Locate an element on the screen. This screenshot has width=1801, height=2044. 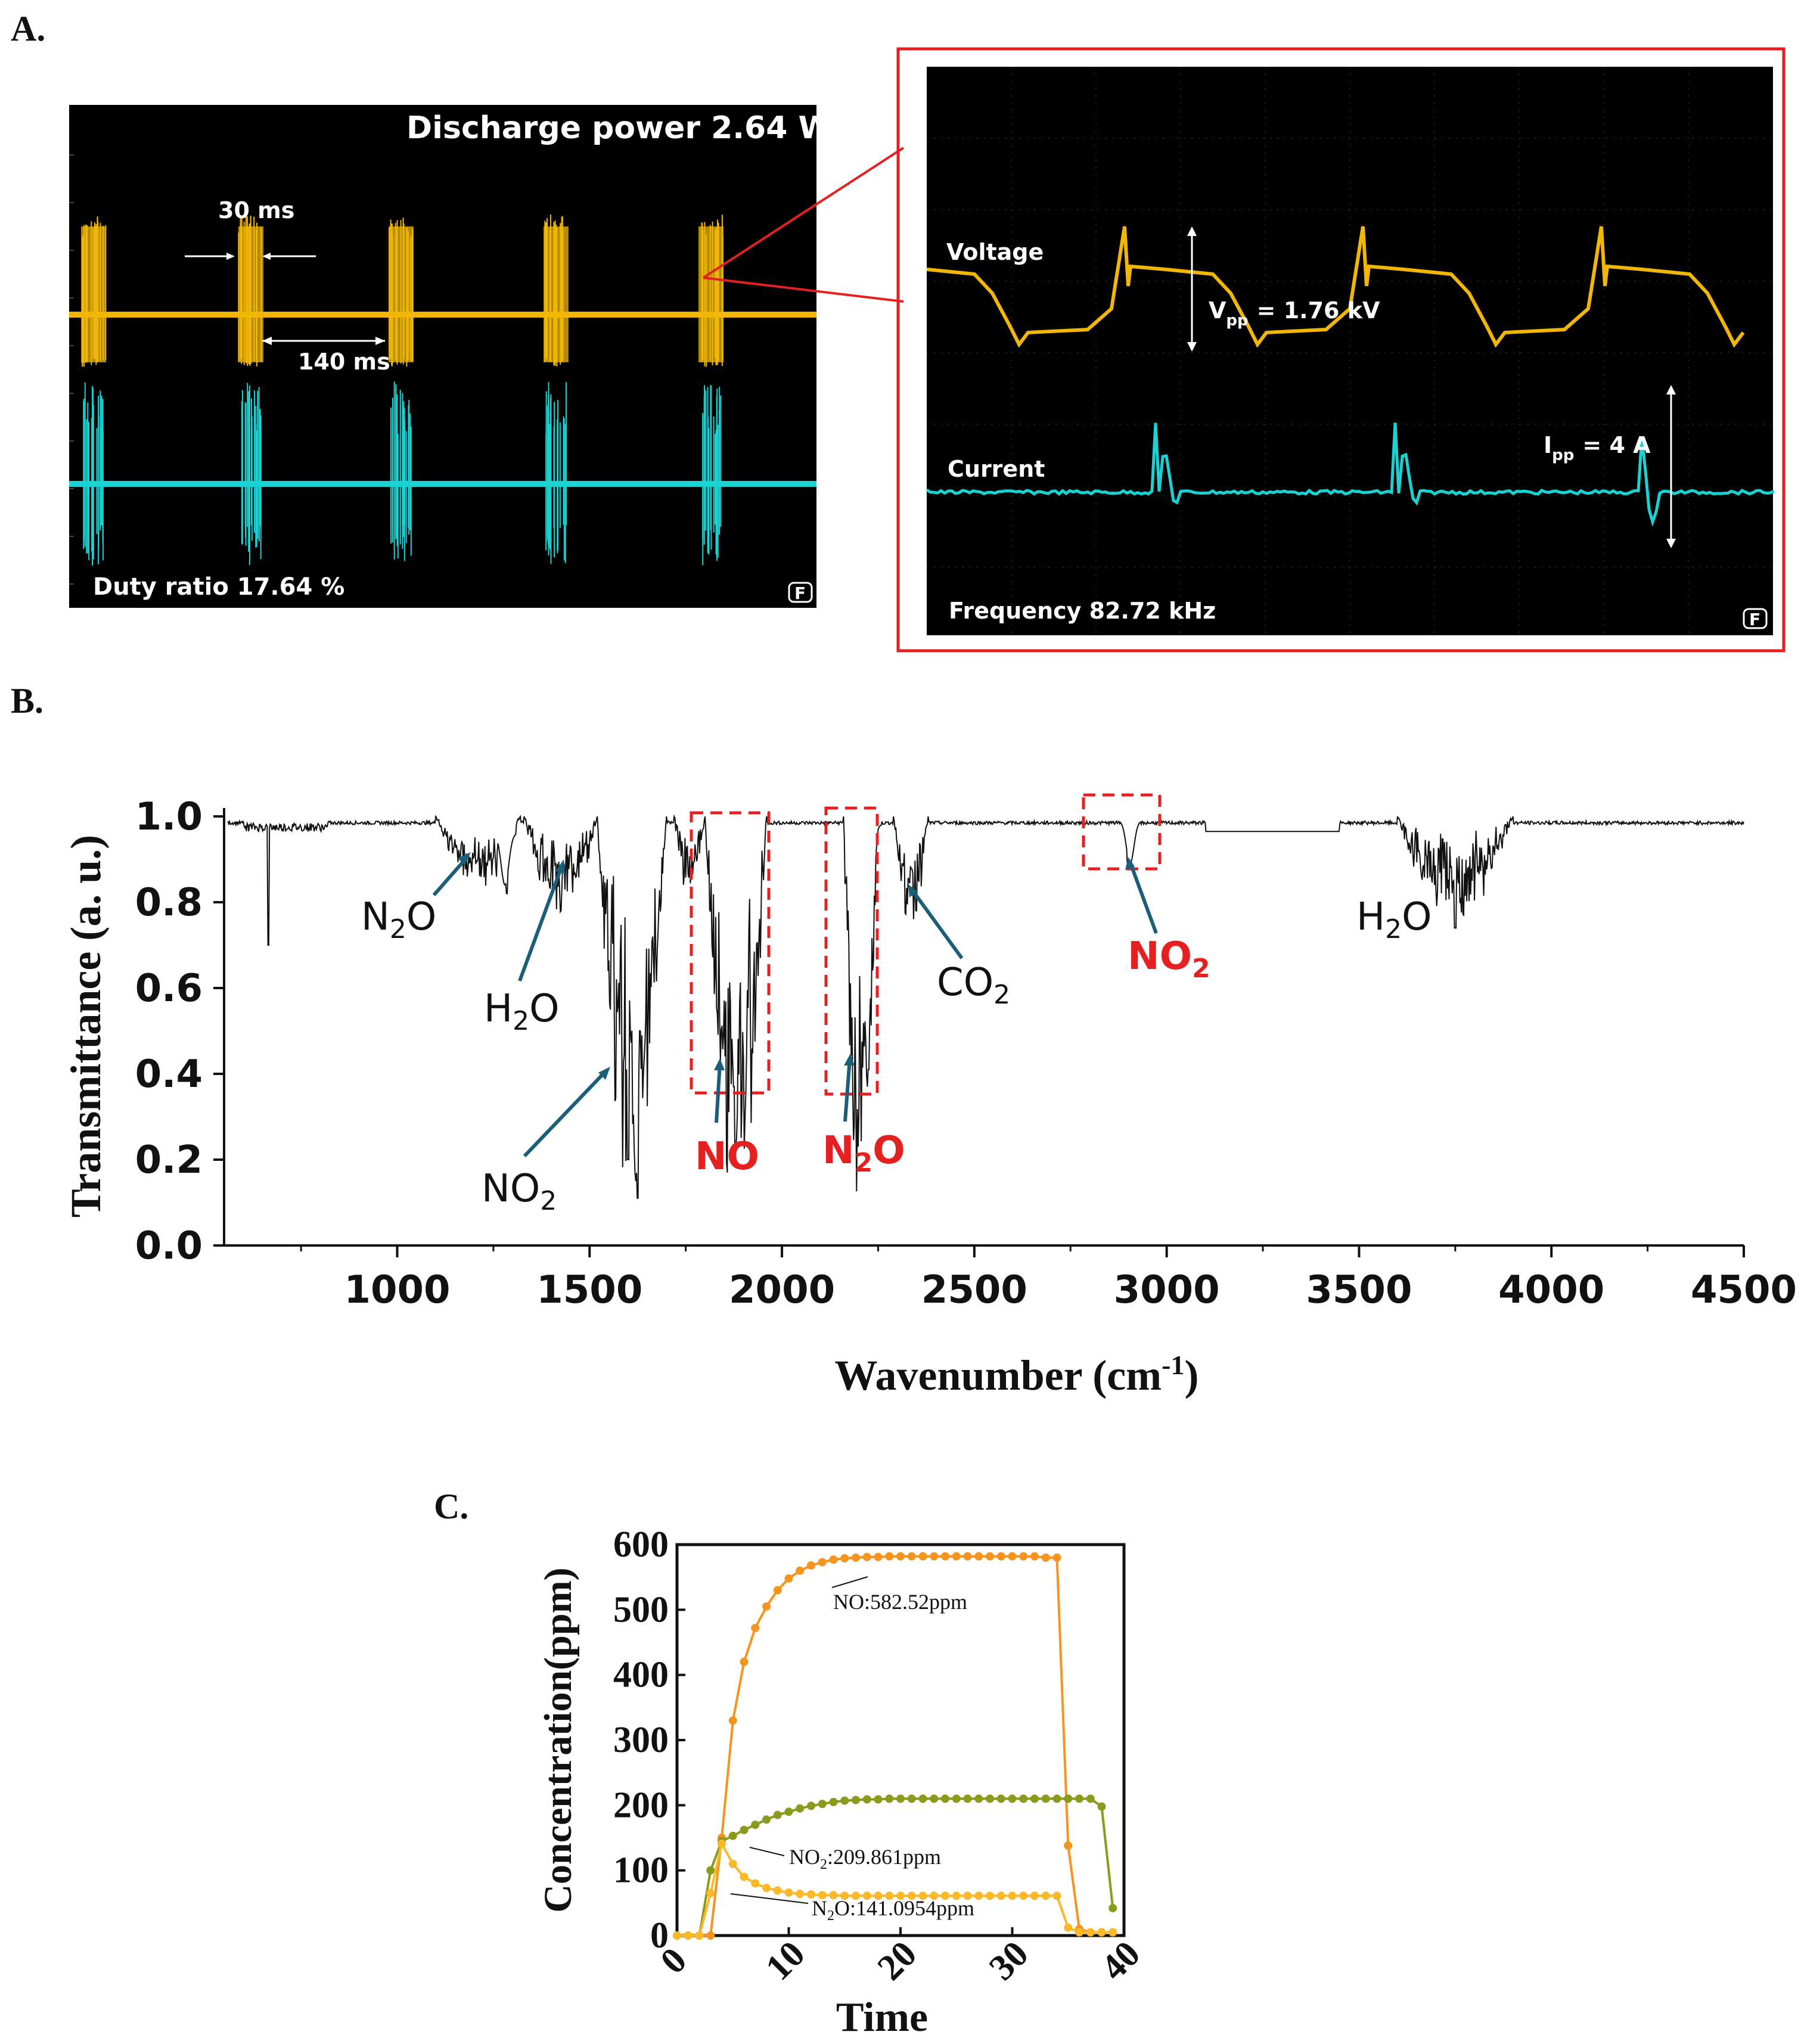
concentration-x-axis-title: Time is located at coordinates (882, 2018).